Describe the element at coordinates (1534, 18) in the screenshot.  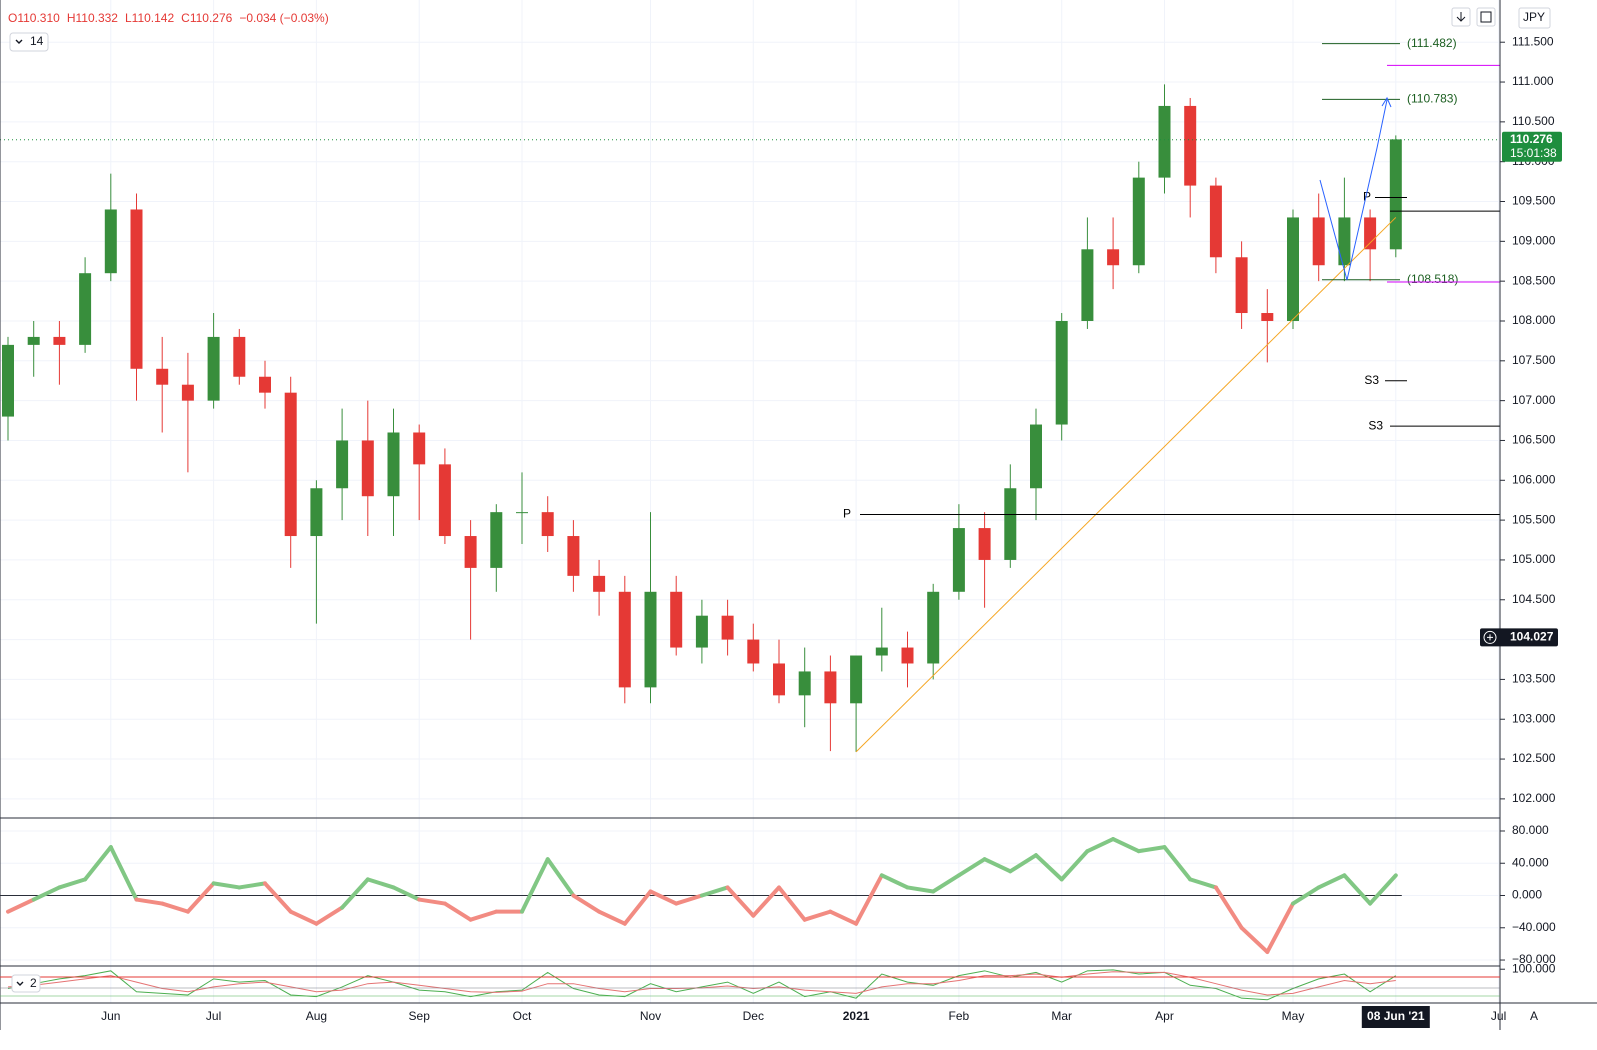
I see `currency-box` at that location.